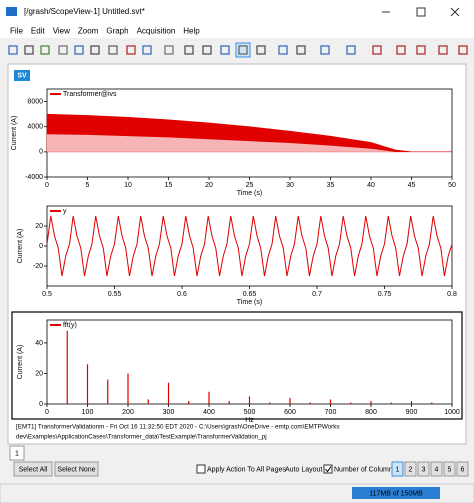  Describe the element at coordinates (250, 294) in the screenshot. I see `x-tick-label: 0.65` at that location.